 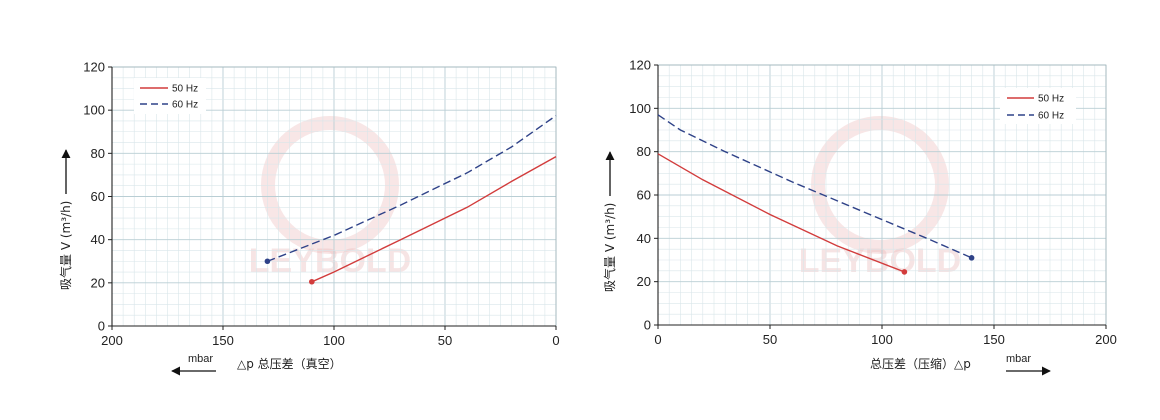 What do you see at coordinates (880, 261) in the screenshot?
I see `watermark-text: LEYBOLD` at bounding box center [880, 261].